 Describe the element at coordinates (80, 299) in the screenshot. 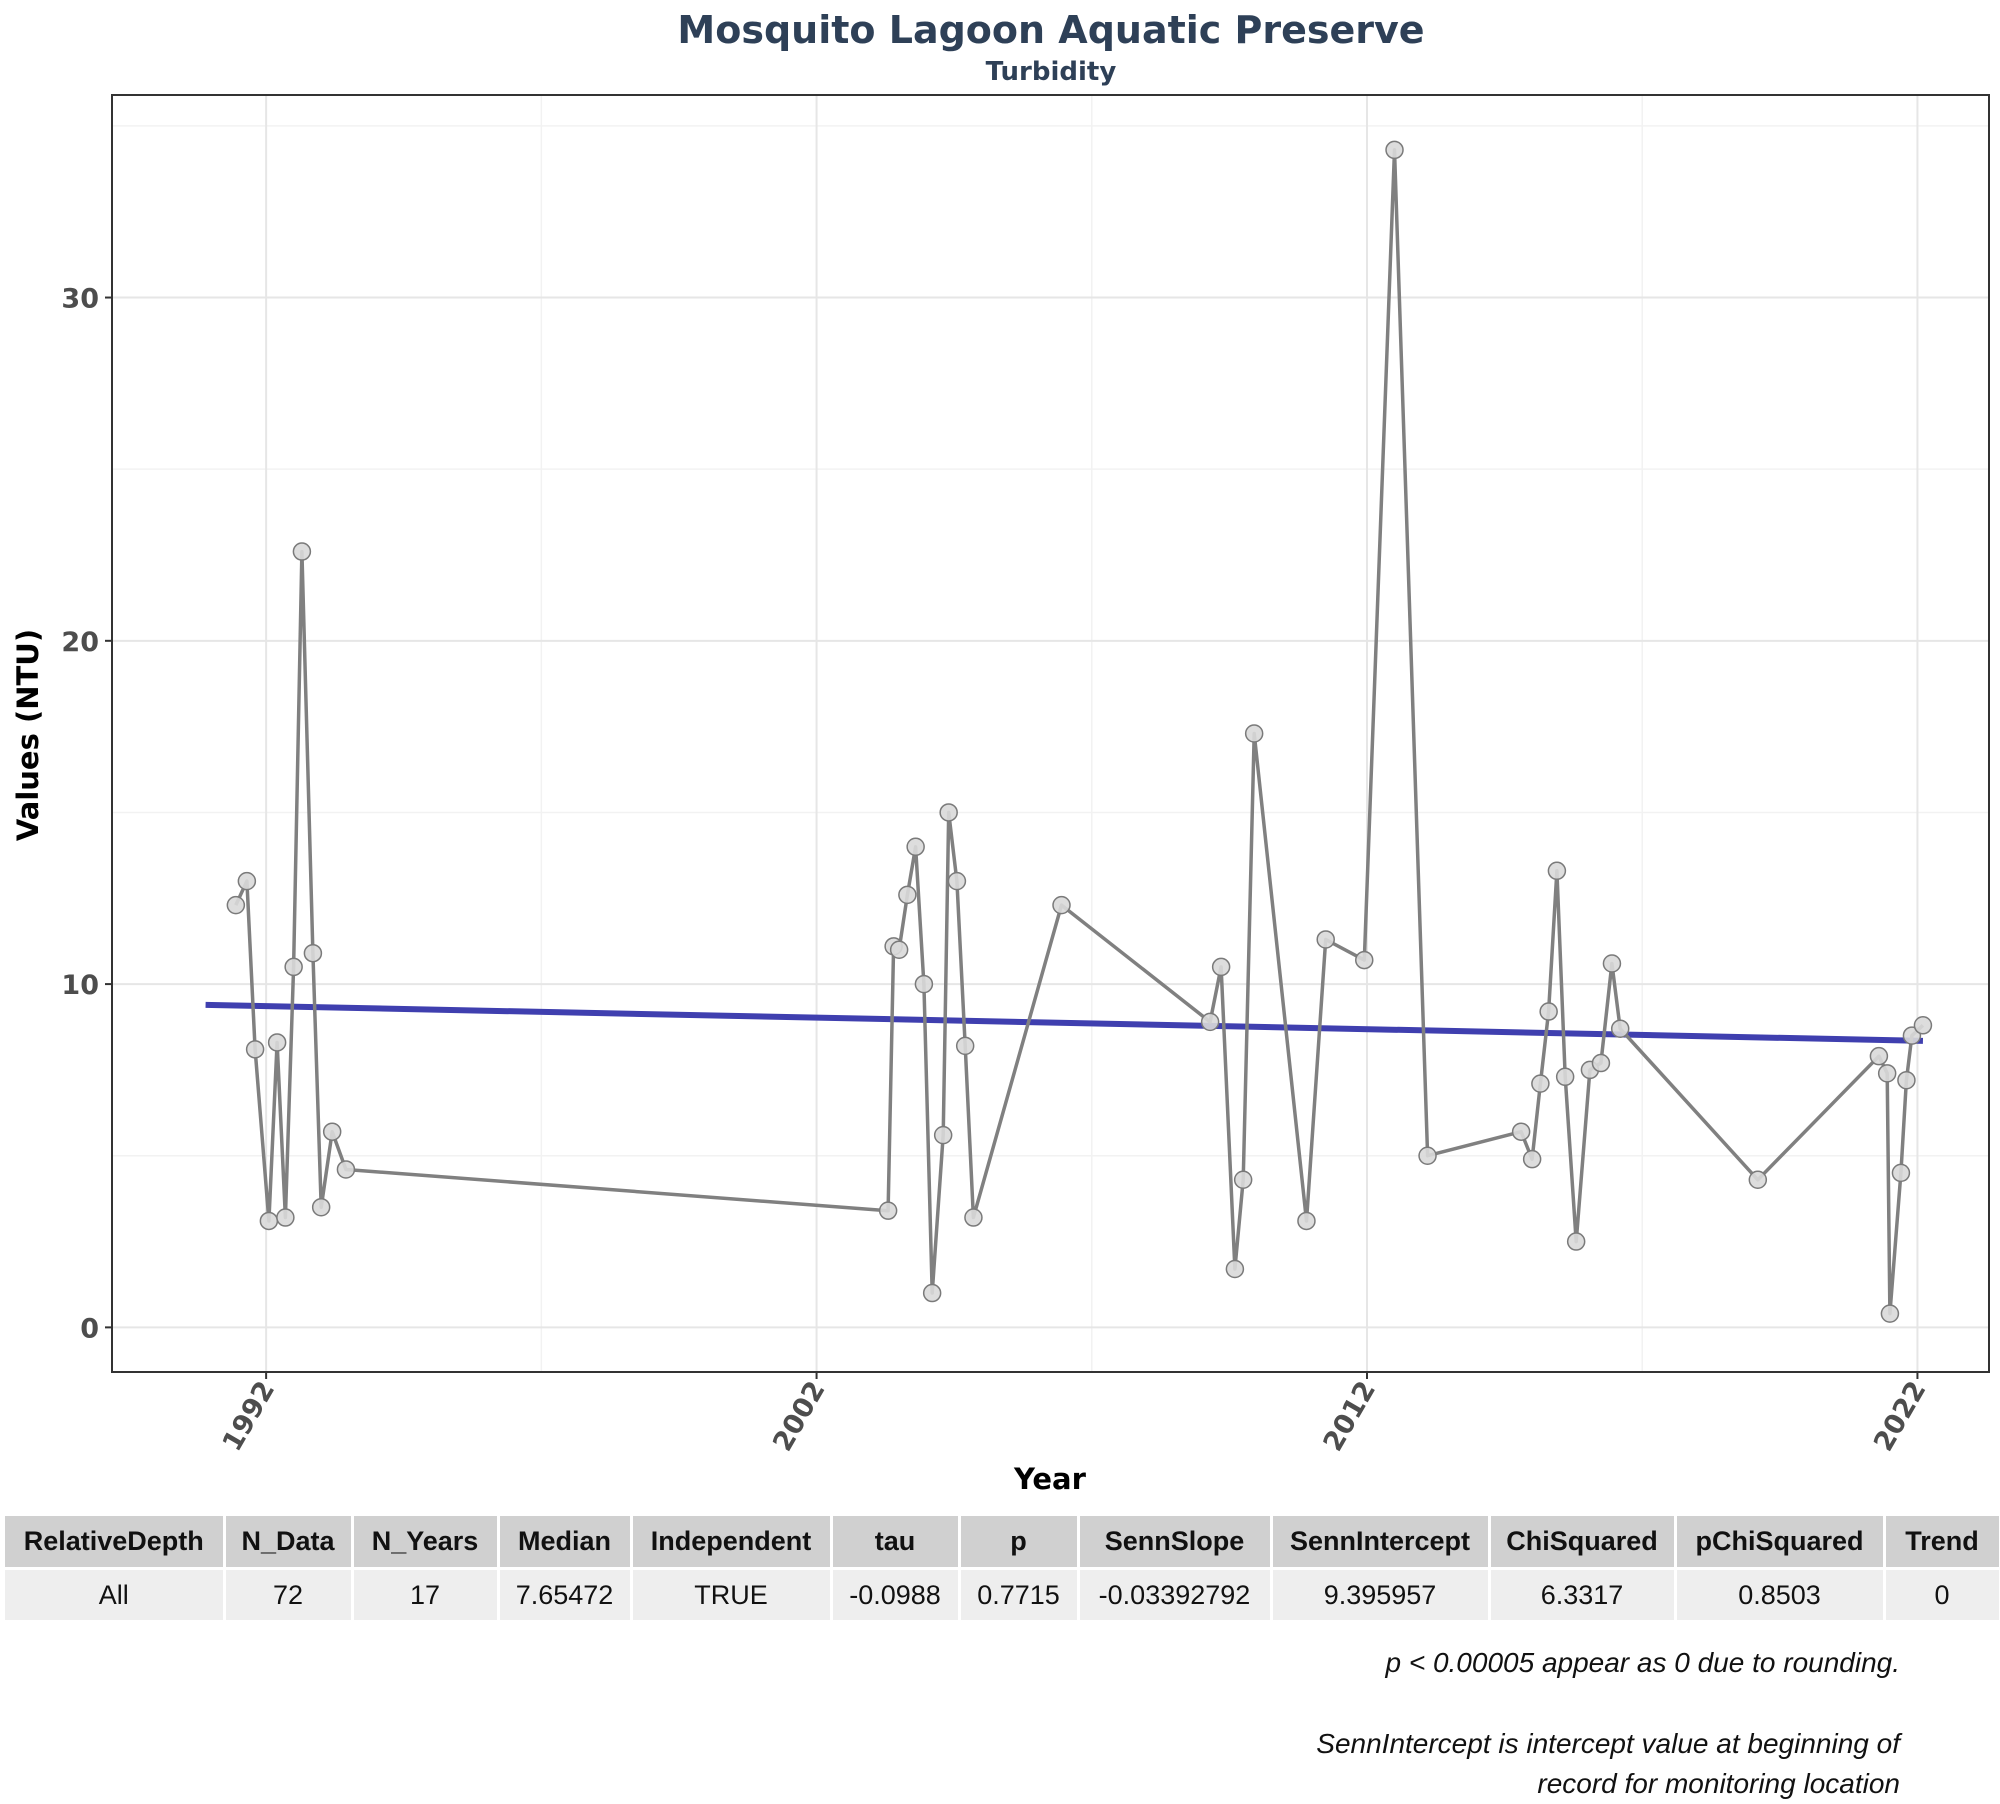

I see `y-tick-label: 30` at that location.